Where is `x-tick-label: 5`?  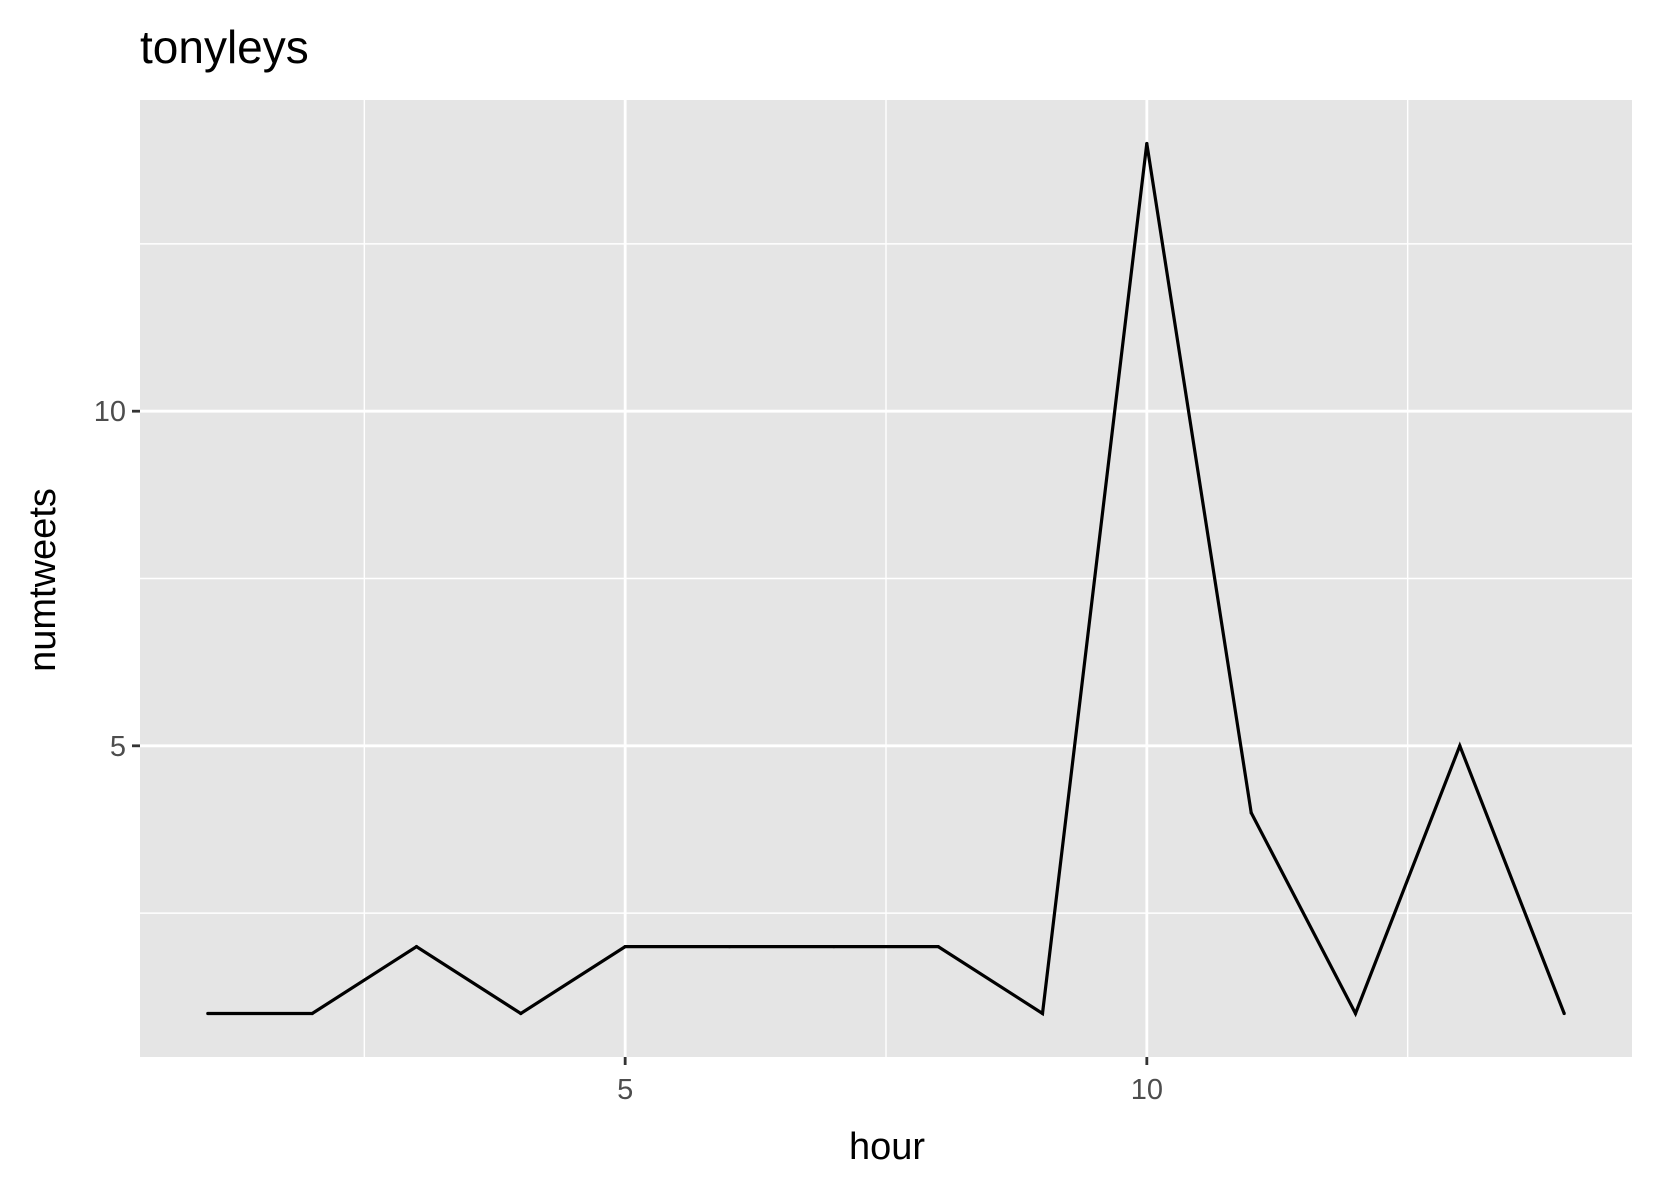 x-tick-label: 5 is located at coordinates (625, 1090).